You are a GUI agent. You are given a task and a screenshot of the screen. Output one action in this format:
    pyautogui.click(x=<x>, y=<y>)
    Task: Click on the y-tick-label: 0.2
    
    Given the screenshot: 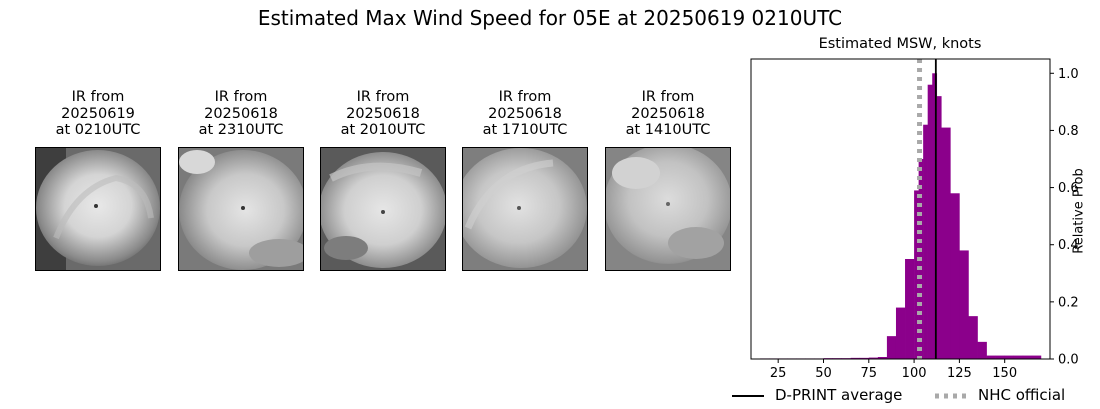 What is the action you would take?
    pyautogui.click(x=1068, y=302)
    